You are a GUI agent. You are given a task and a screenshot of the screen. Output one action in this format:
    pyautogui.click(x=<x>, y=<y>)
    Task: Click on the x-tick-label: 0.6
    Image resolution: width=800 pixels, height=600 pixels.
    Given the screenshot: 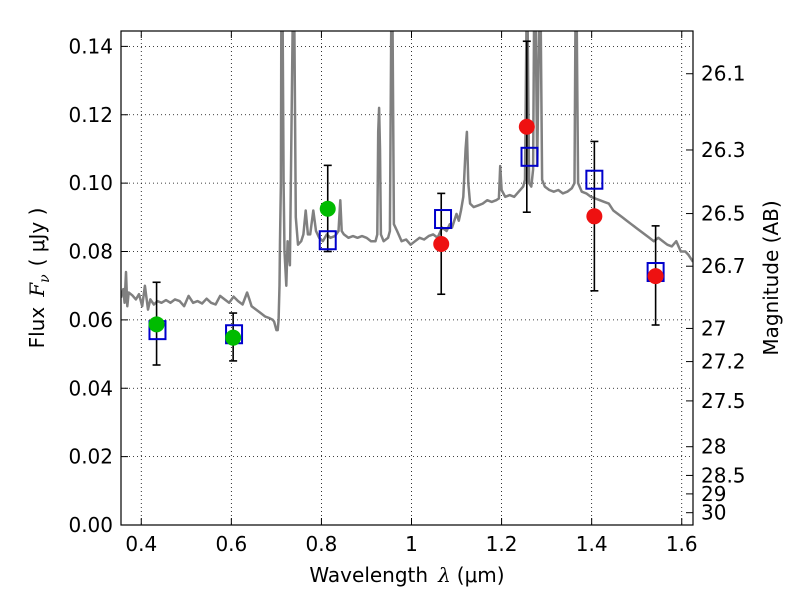 What is the action you would take?
    pyautogui.click(x=231, y=544)
    